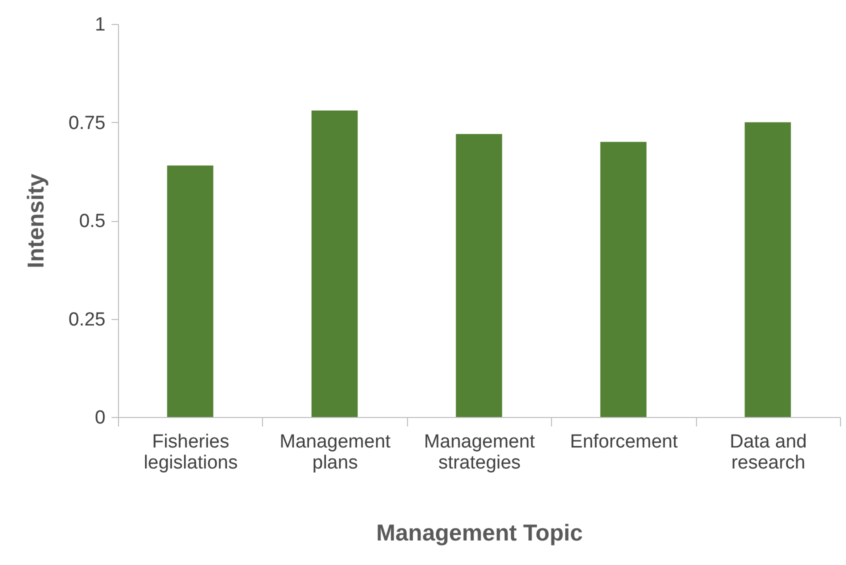 This screenshot has width=846, height=565. Describe the element at coordinates (87, 319) in the screenshot. I see `y-tick-label: 0.25` at that location.